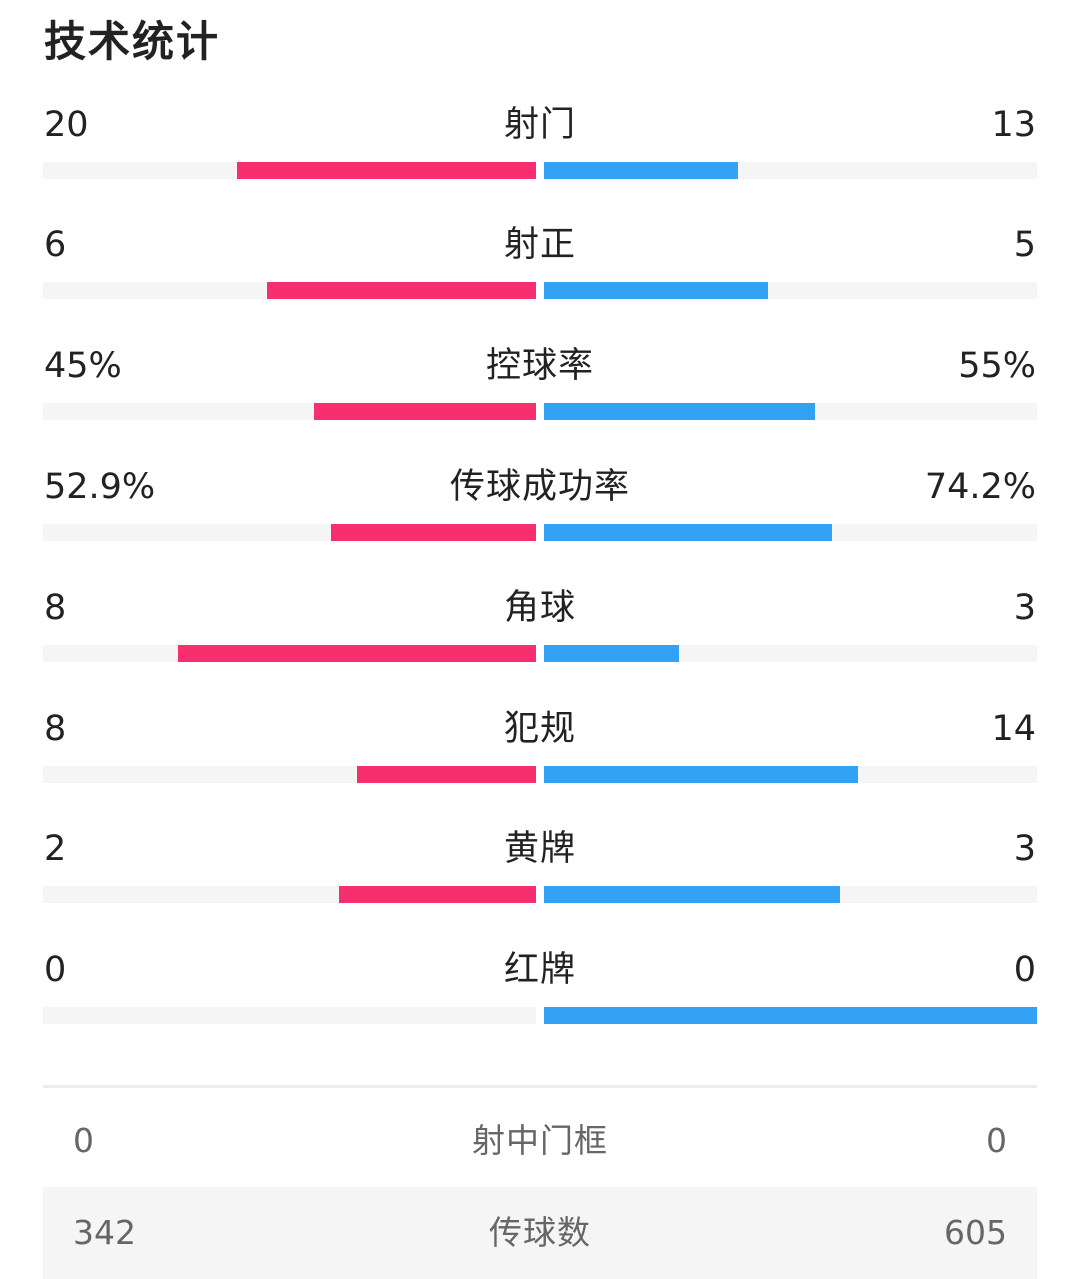 The width and height of the screenshot is (1080, 1279). Describe the element at coordinates (539, 125) in the screenshot. I see `stat-label: 射门` at that location.